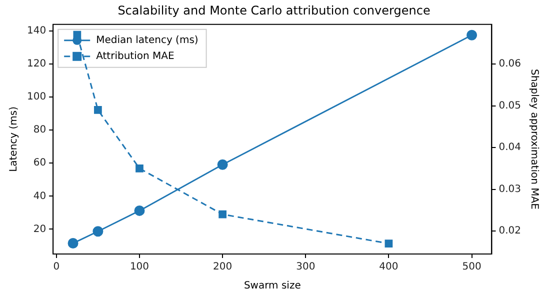  I want to click on y-tick-label: 140, so click(36, 31).